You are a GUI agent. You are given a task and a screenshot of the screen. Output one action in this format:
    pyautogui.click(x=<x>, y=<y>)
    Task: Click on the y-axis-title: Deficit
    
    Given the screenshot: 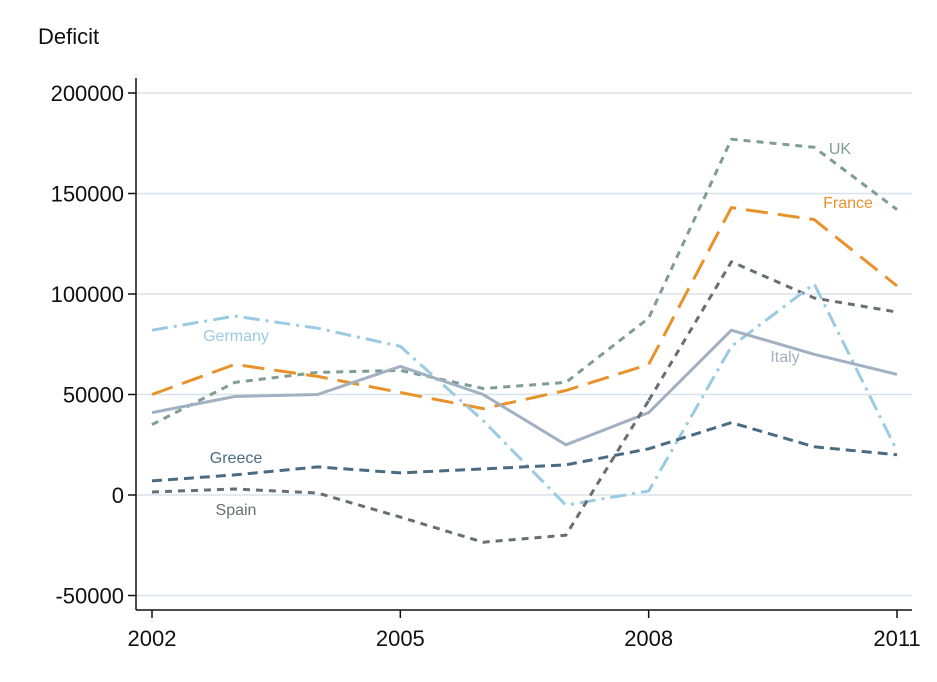 What is the action you would take?
    pyautogui.click(x=68, y=36)
    